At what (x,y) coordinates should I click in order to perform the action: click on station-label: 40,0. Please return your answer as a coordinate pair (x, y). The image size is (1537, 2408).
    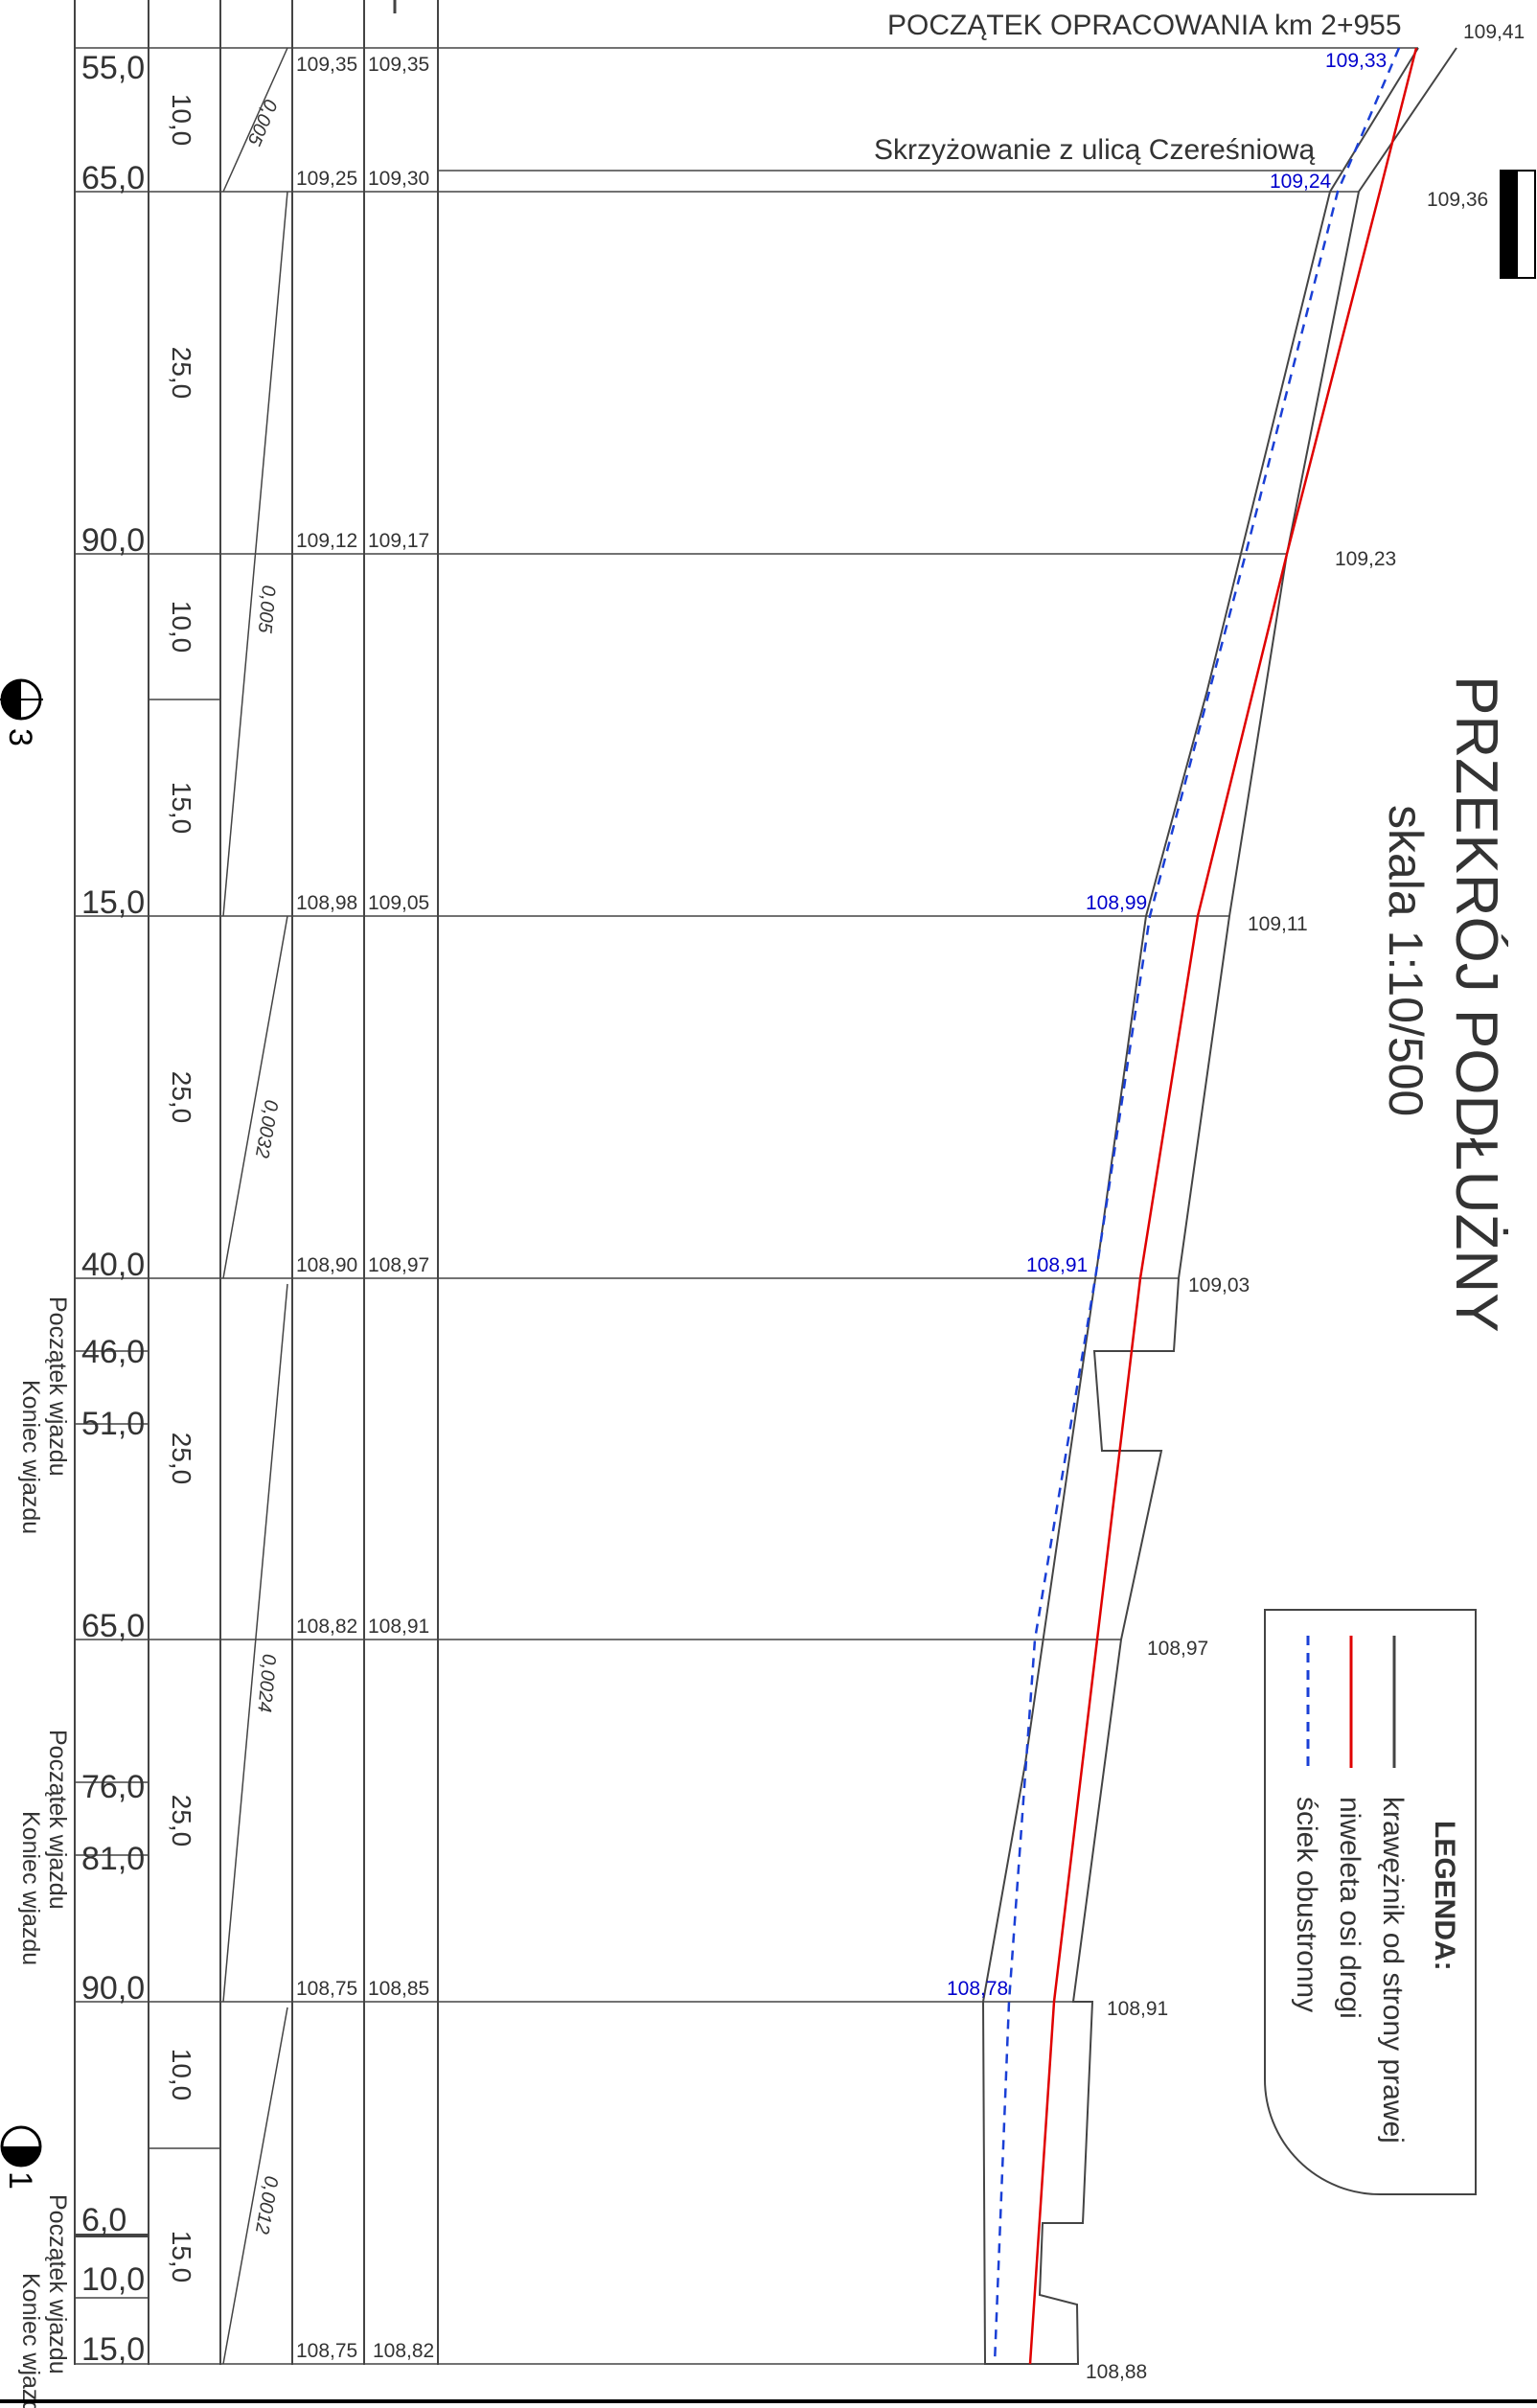
    Looking at the image, I should click on (113, 1265).